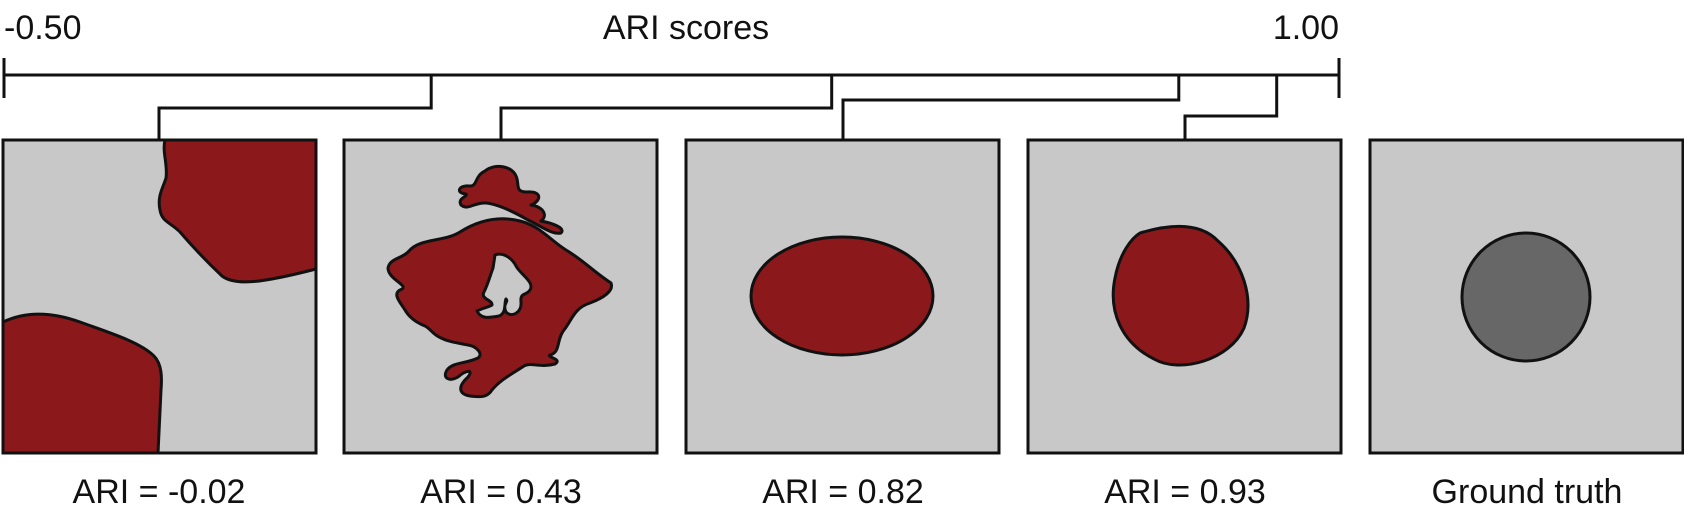 This screenshot has width=1684, height=515. I want to click on score-connectors, so click(718, 107).